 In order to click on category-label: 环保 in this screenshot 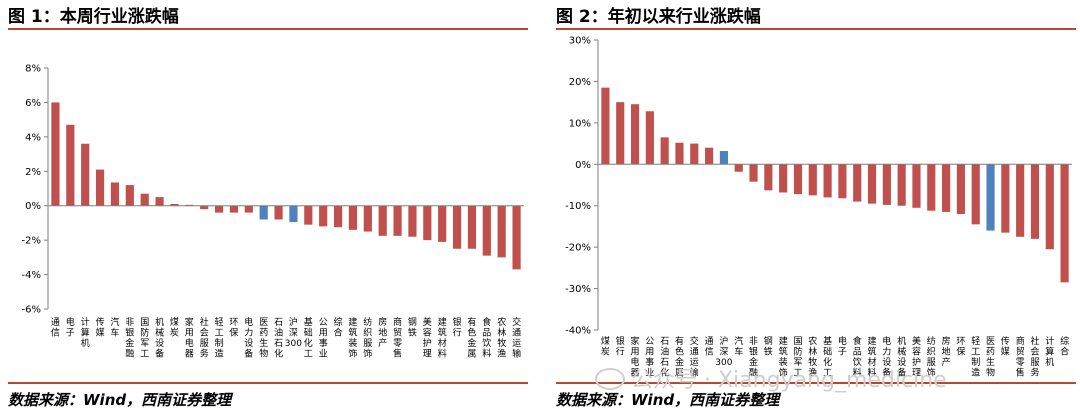, I will do `click(233, 328)`.